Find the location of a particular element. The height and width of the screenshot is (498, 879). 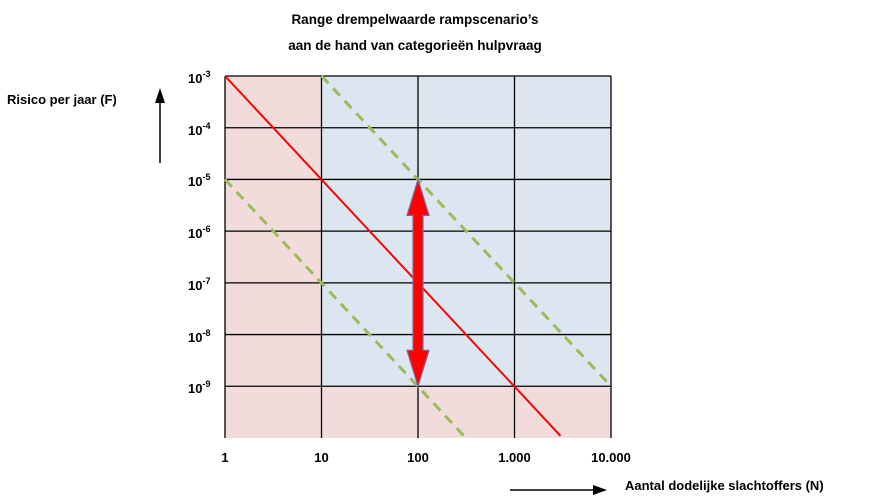

chart-title-line2: aan de hand van categorieën hulpvraag is located at coordinates (415, 45).